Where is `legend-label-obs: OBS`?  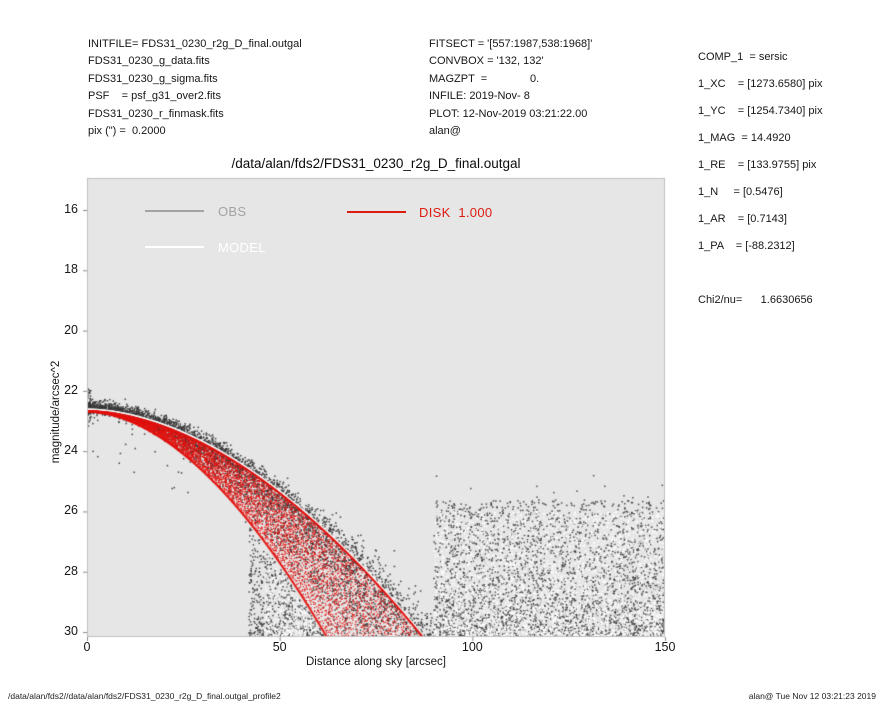 legend-label-obs: OBS is located at coordinates (232, 211).